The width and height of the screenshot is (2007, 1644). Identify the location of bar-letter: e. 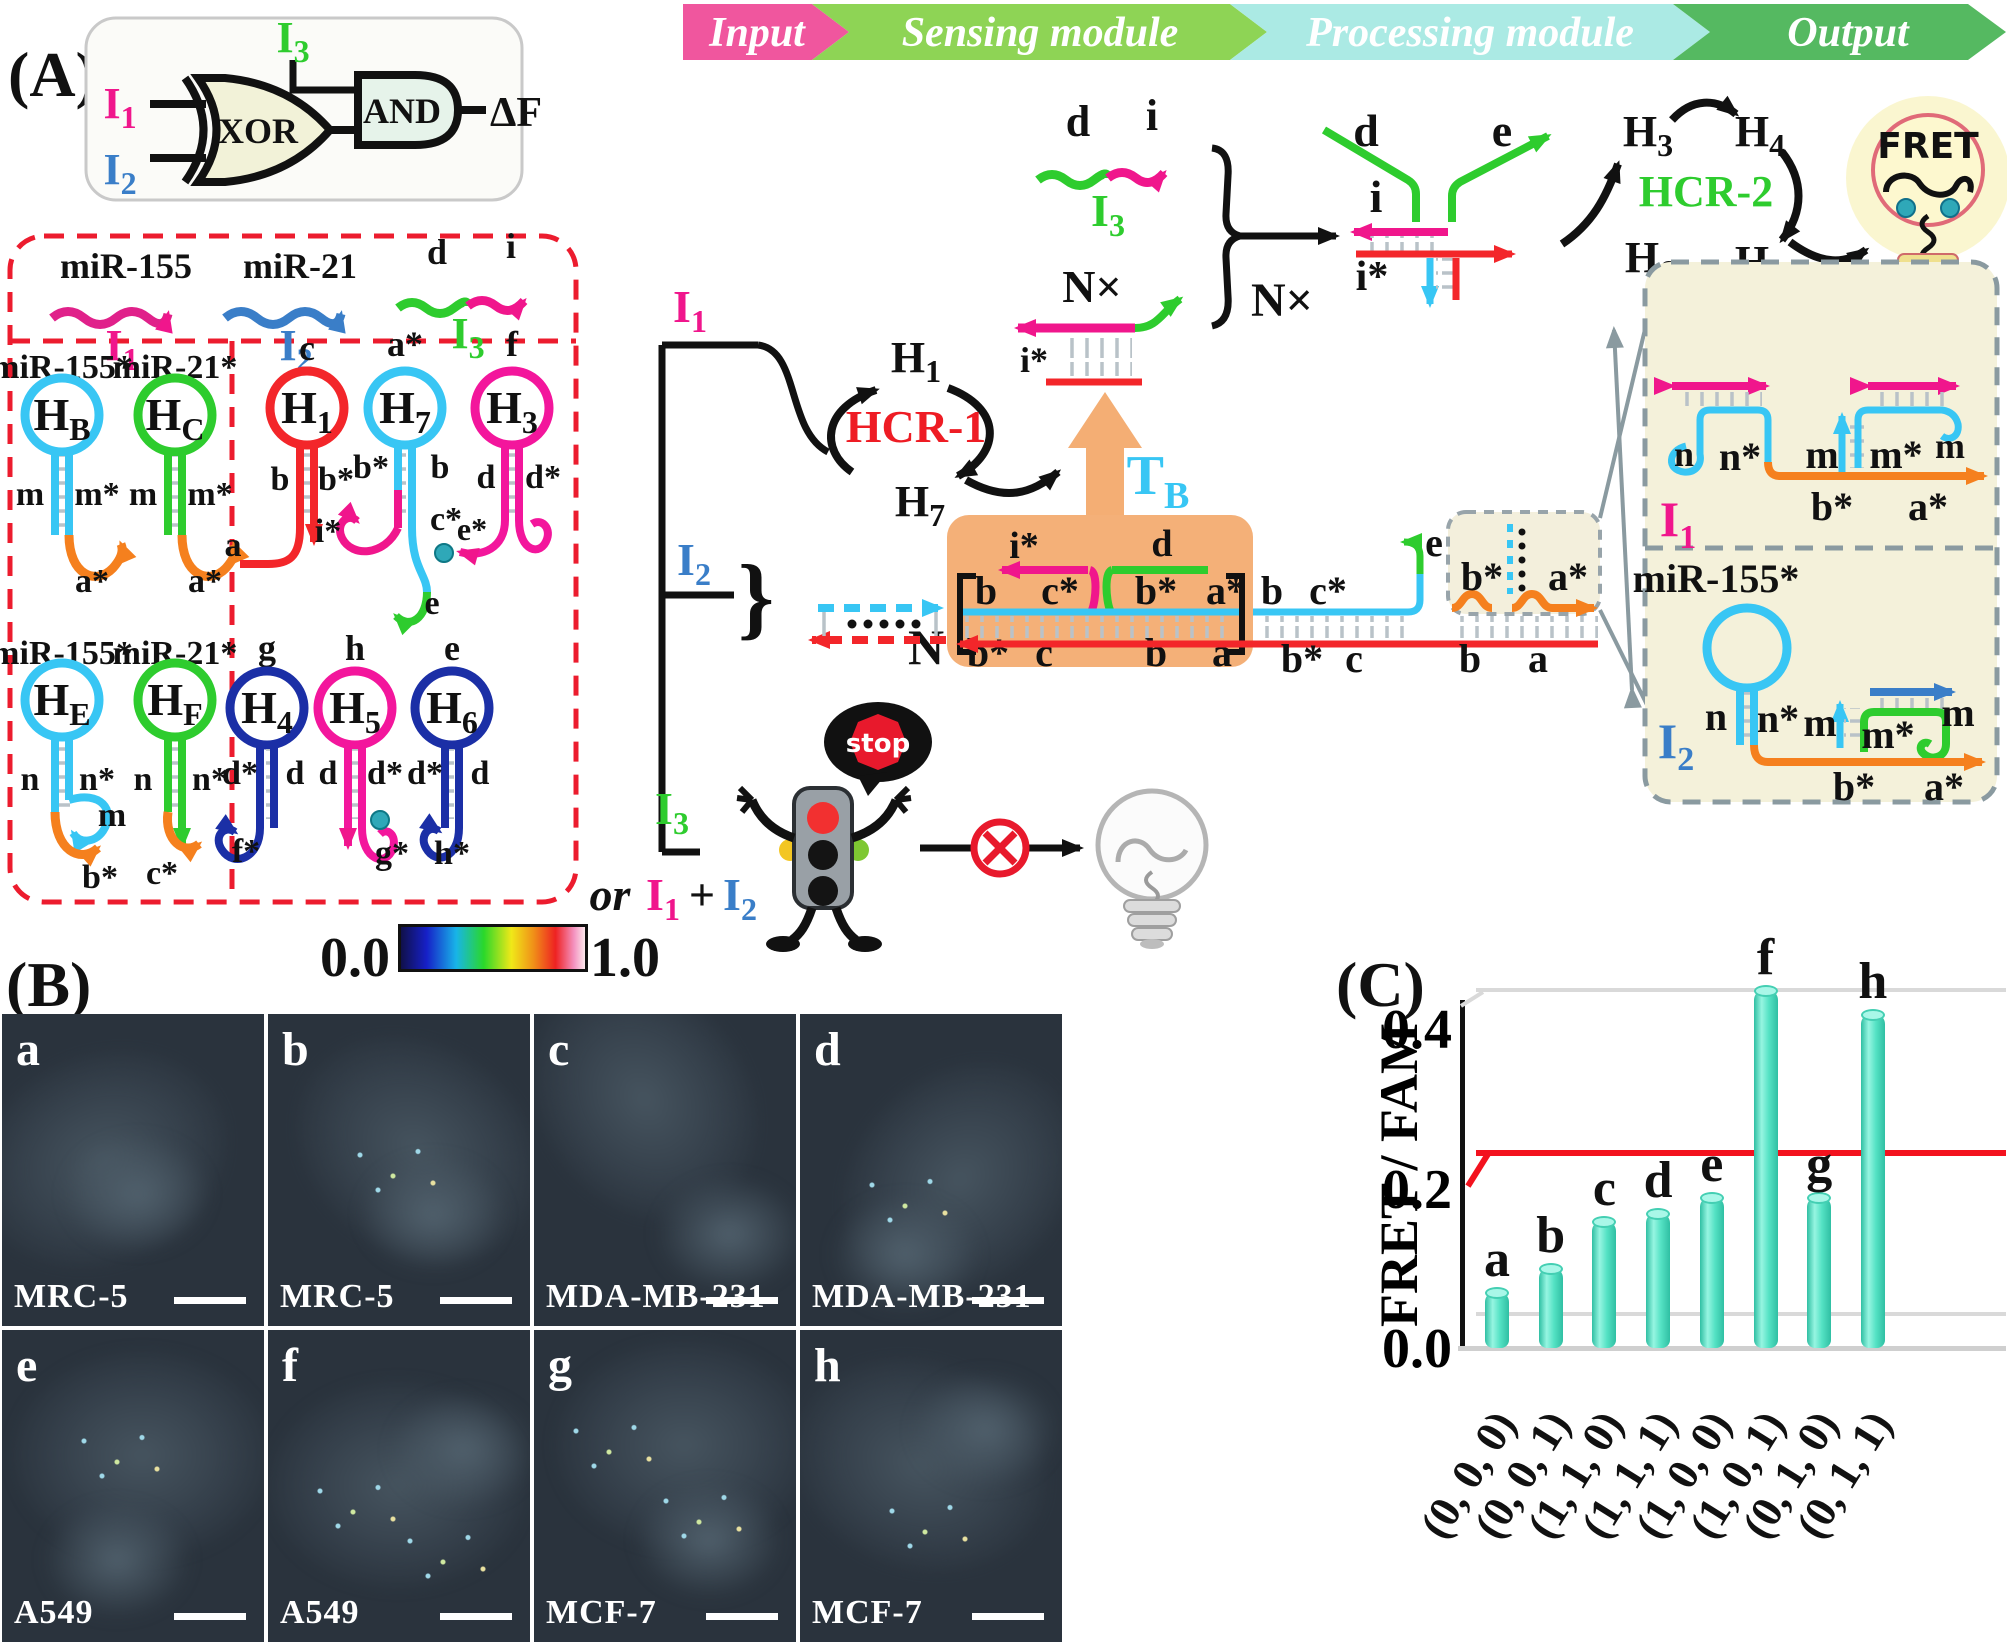
(1712, 1164).